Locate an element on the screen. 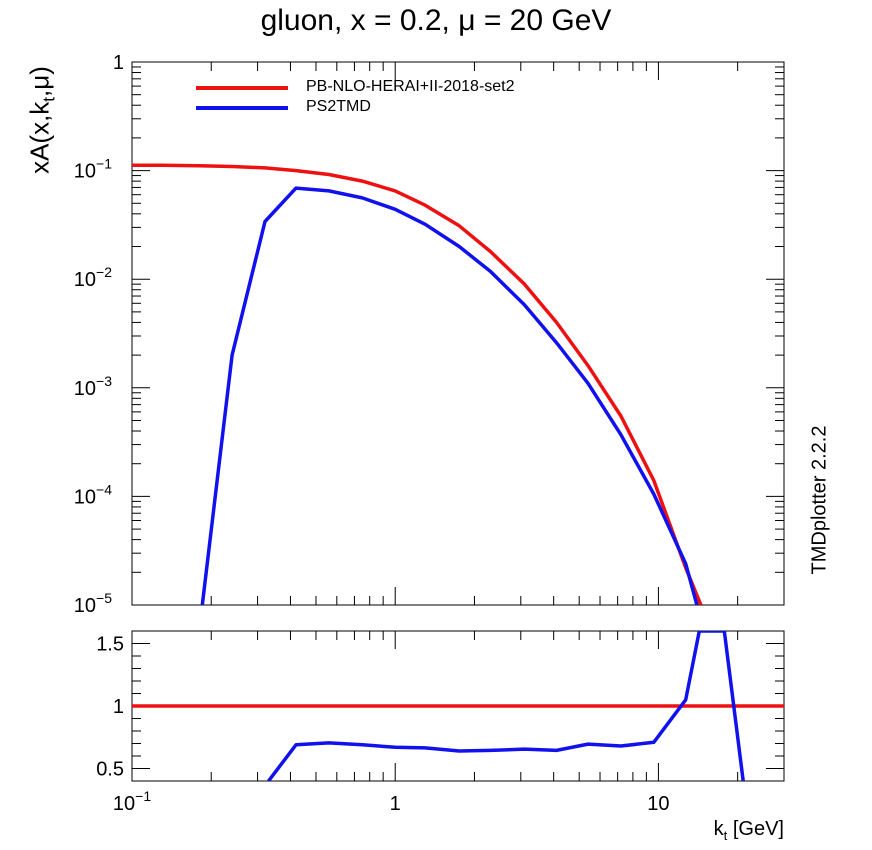 Image resolution: width=872 pixels, height=850 pixels. tmdplotter-watermark: TMDplotter 2.2.2 is located at coordinates (819, 500).